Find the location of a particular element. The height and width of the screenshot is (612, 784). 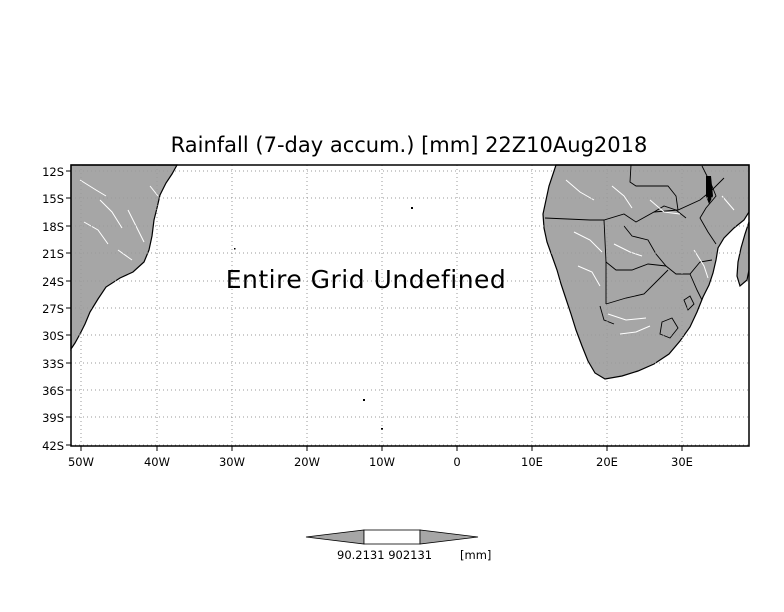

lon-label: 0 is located at coordinates (456, 462).